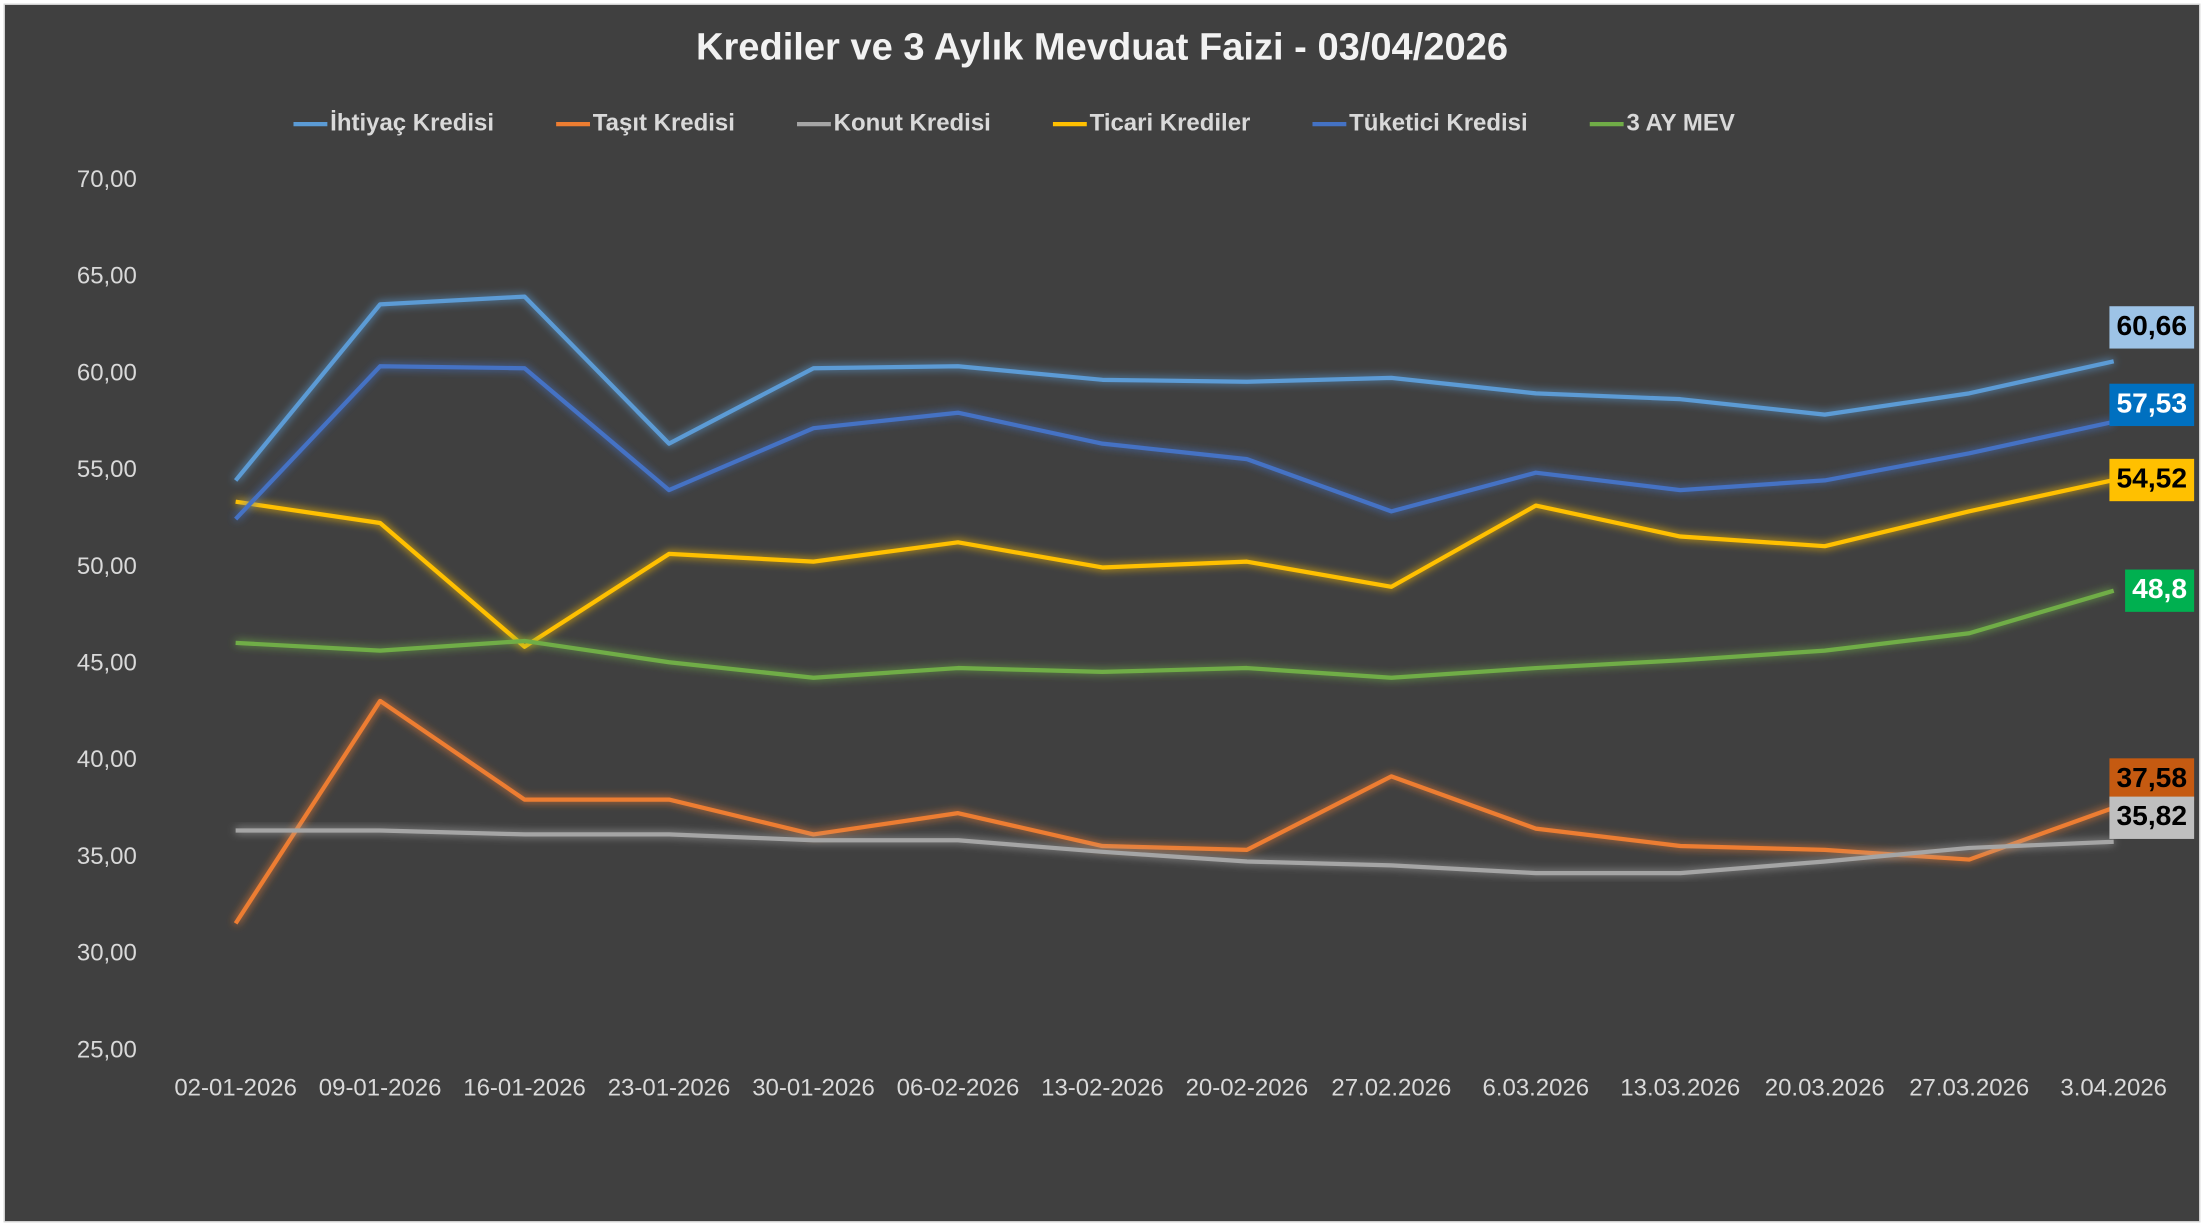  Describe the element at coordinates (107, 759) in the screenshot. I see `y-tick-label: 40,00` at that location.